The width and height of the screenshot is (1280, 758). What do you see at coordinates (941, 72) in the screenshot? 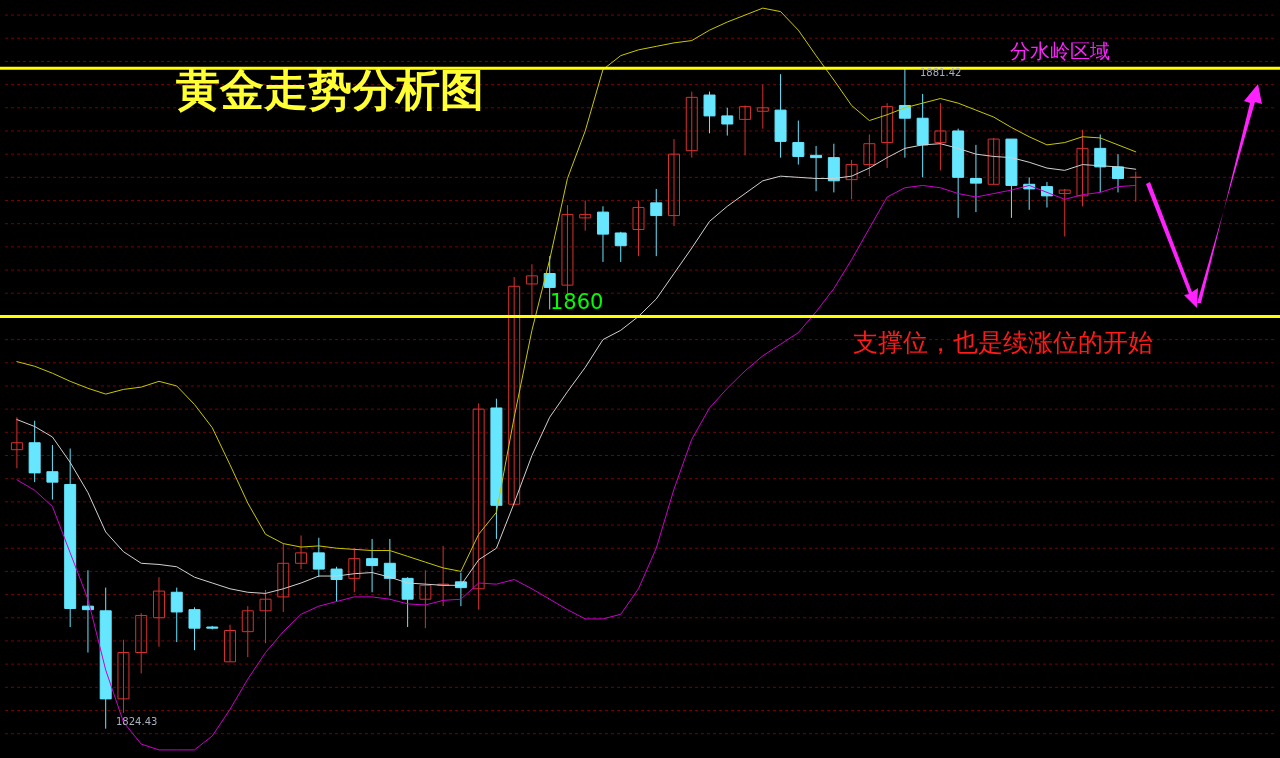
I see `annotation: 1881.42` at bounding box center [941, 72].